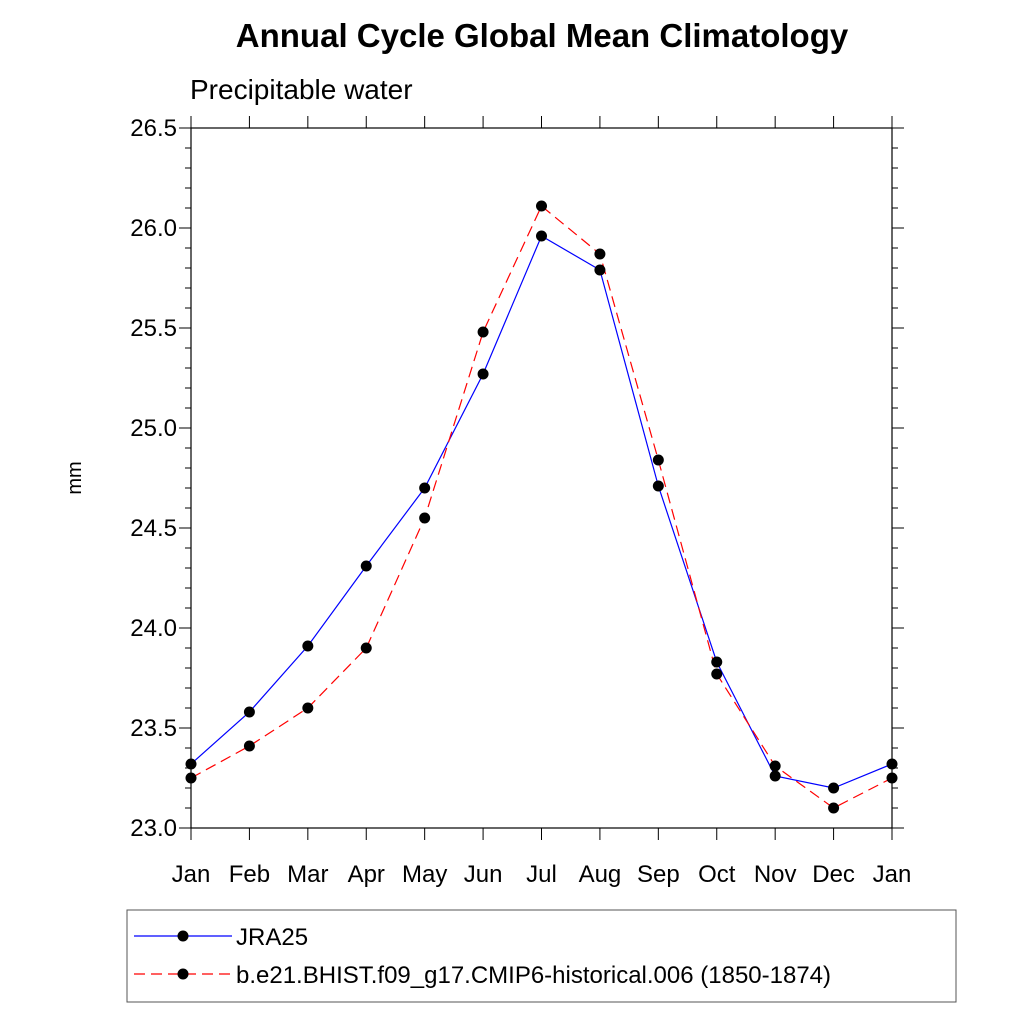 Image resolution: width=1024 pixels, height=1024 pixels. I want to click on chart-title: Annual Cycle Global Mean Climatology, so click(542, 35).